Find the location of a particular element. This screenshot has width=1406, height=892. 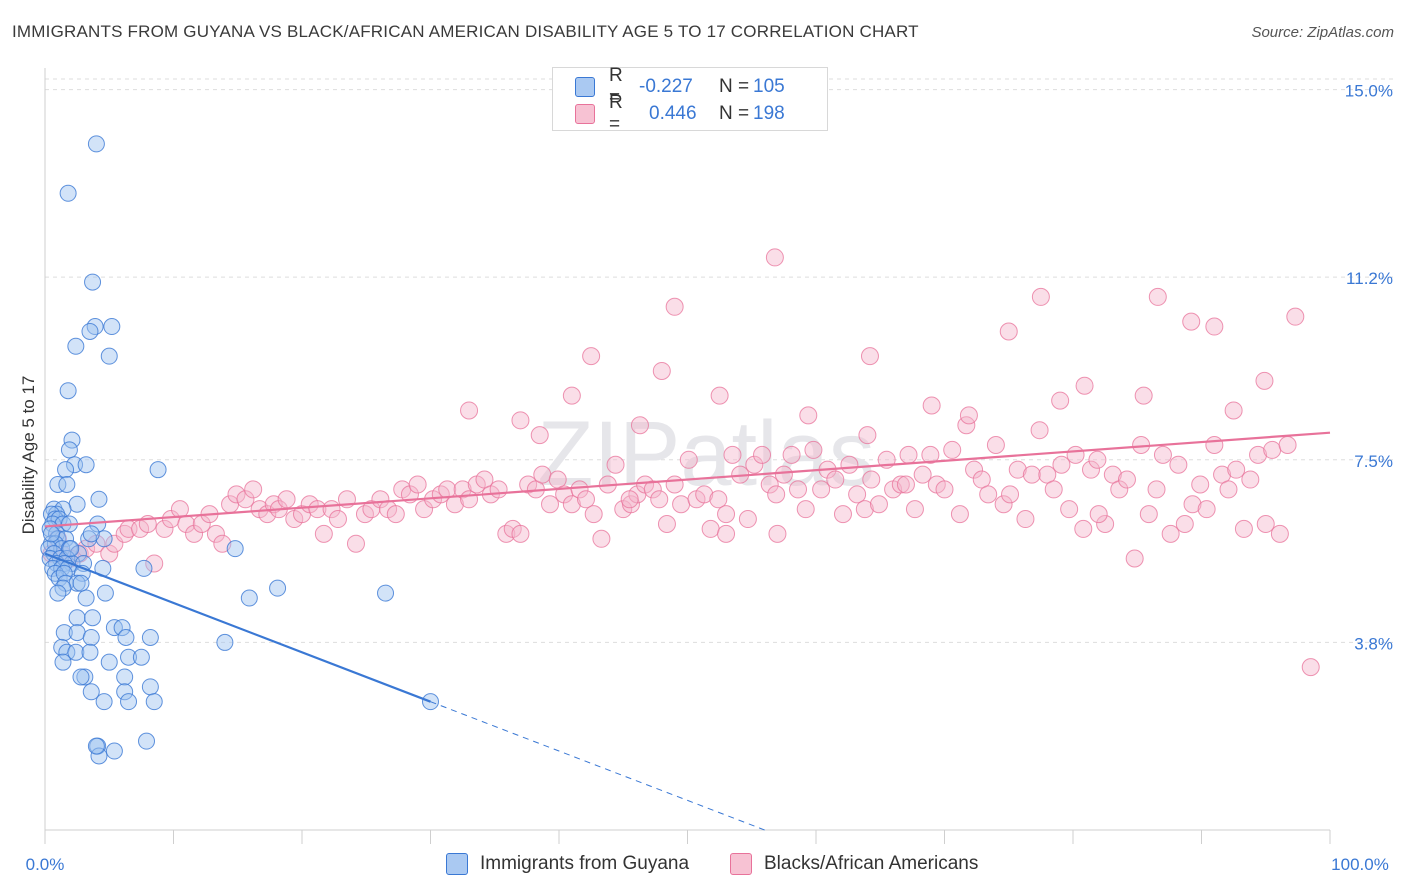

legend-n-value: 198 is located at coordinates (769, 113).